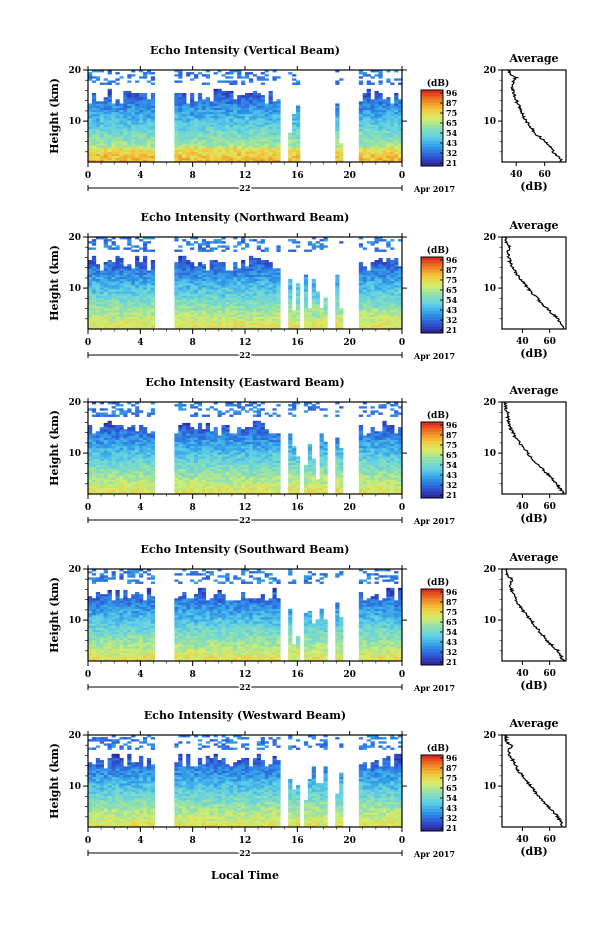 The height and width of the screenshot is (929, 616). Describe the element at coordinates (534, 116) in the screenshot. I see `average-frame` at that location.